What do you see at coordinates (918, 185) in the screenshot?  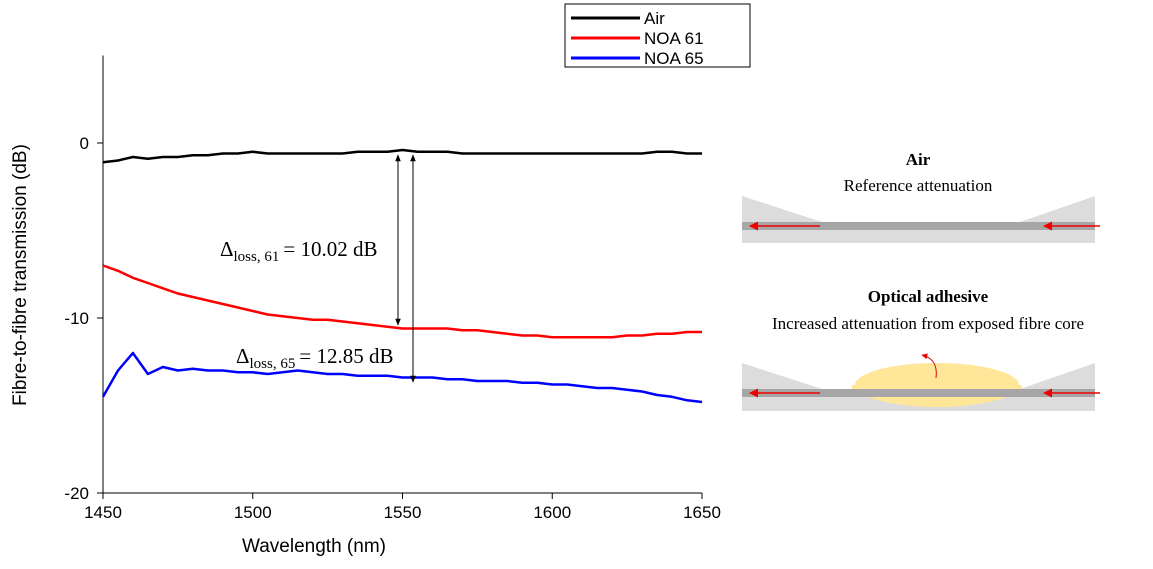 I see `panel-subtitle: Reference attenuation` at bounding box center [918, 185].